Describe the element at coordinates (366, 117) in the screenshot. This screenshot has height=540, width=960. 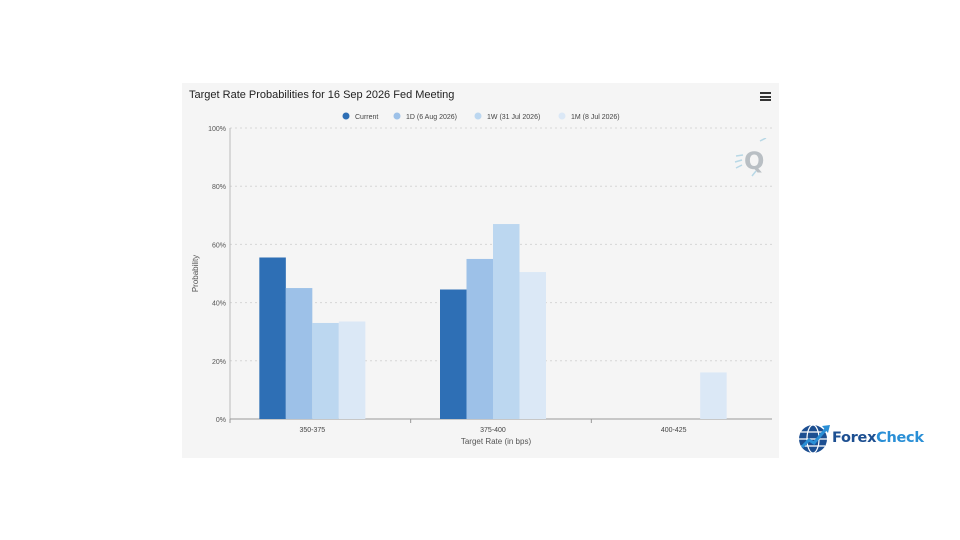
I see `legend-label: Current` at that location.